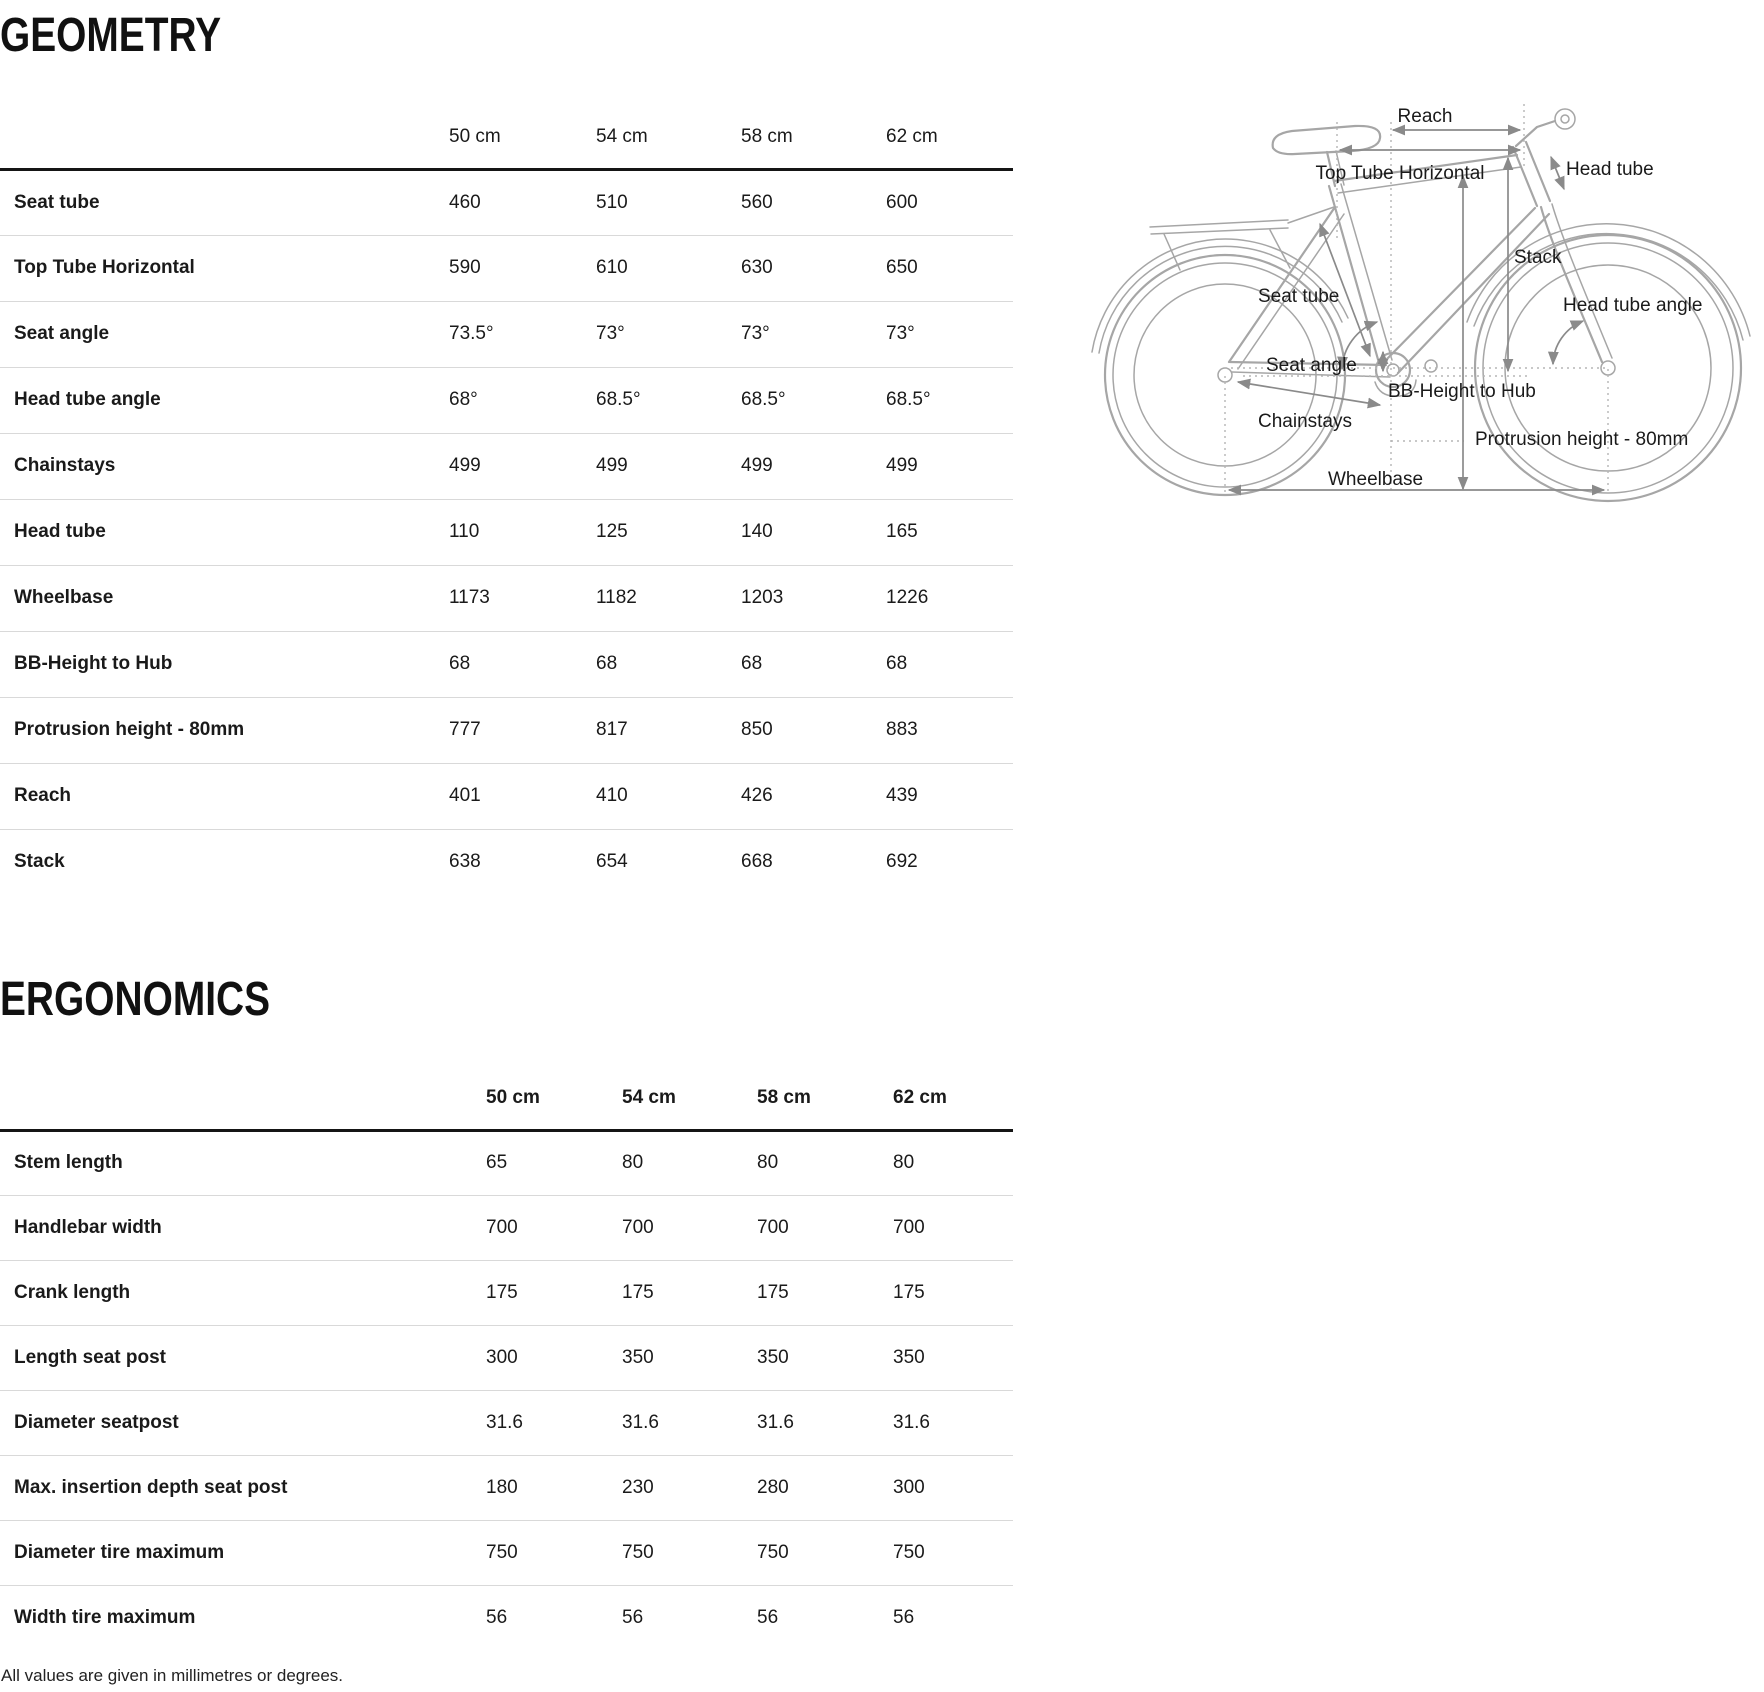 This screenshot has height=1692, width=1764. Describe the element at coordinates (953, 1094) in the screenshot. I see `size-column-header: 62 cm` at that location.